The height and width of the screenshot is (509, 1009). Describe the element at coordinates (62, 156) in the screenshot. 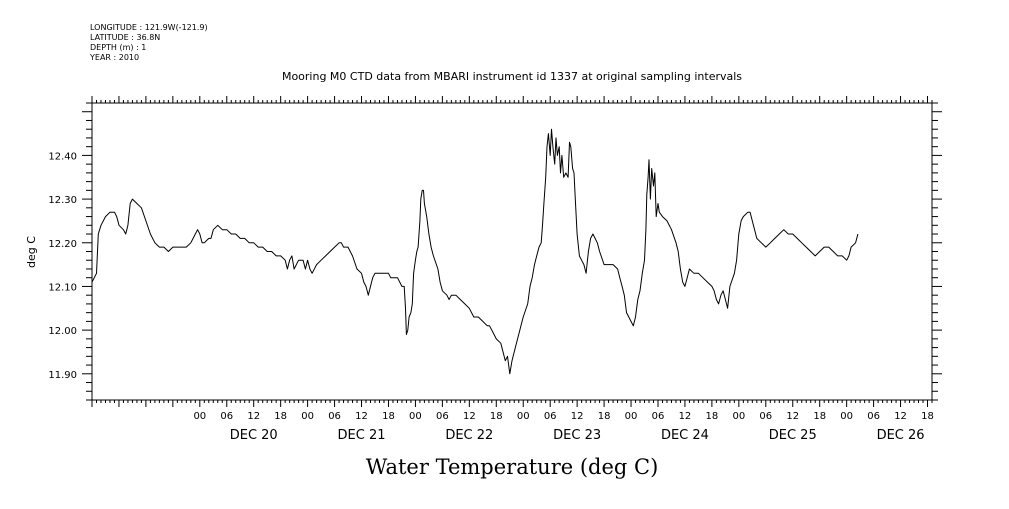

I see `y-tick-label: 12.40` at that location.